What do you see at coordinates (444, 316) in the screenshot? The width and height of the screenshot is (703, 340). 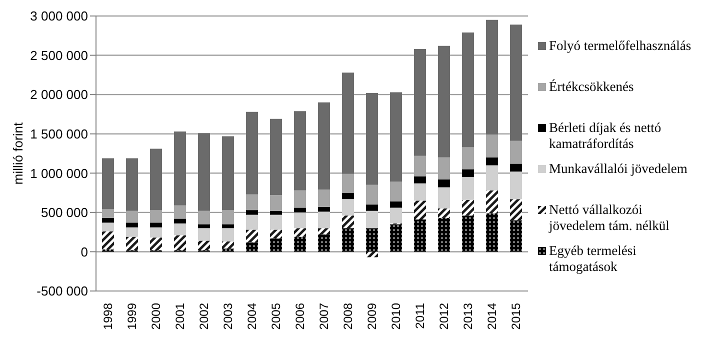 I see `x-tick-label: 2012` at bounding box center [444, 316].